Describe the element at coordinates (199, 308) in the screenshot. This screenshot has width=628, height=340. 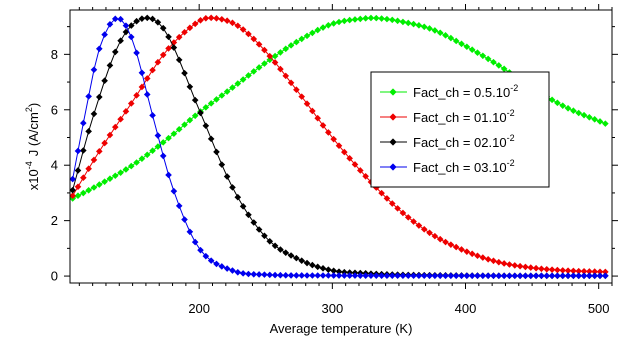
I see `x-tick-label-0: 200` at that location.